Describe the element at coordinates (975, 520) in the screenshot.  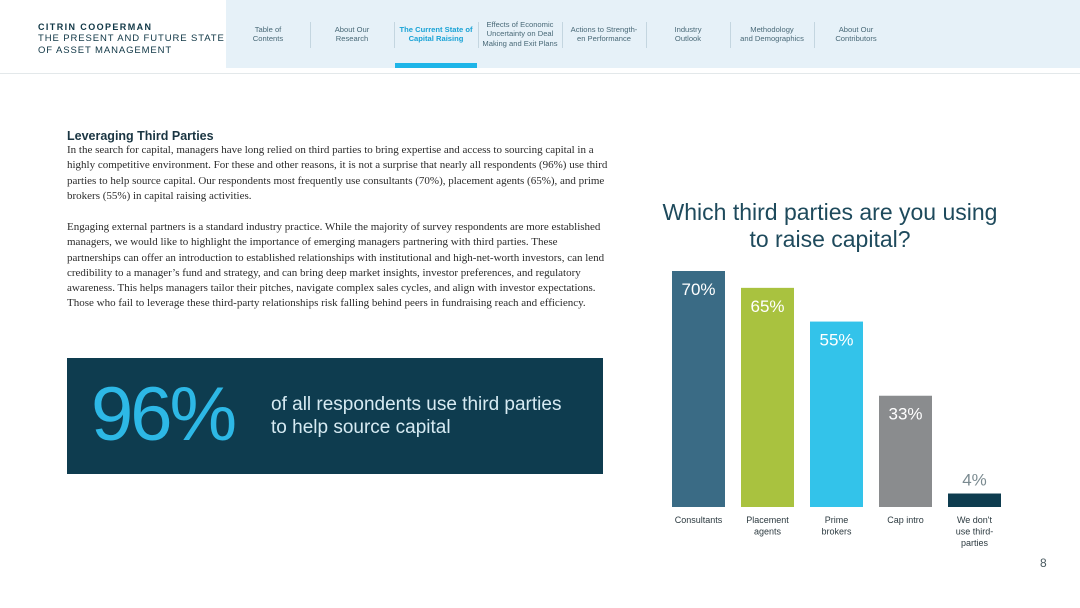
I see `category-label: We don't` at that location.